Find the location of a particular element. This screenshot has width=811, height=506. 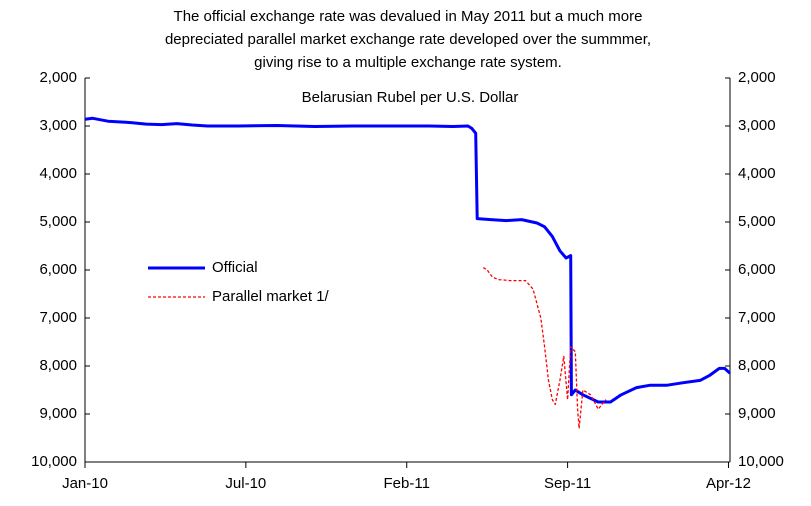

y-tick-label: 7,000 is located at coordinates (58, 317).